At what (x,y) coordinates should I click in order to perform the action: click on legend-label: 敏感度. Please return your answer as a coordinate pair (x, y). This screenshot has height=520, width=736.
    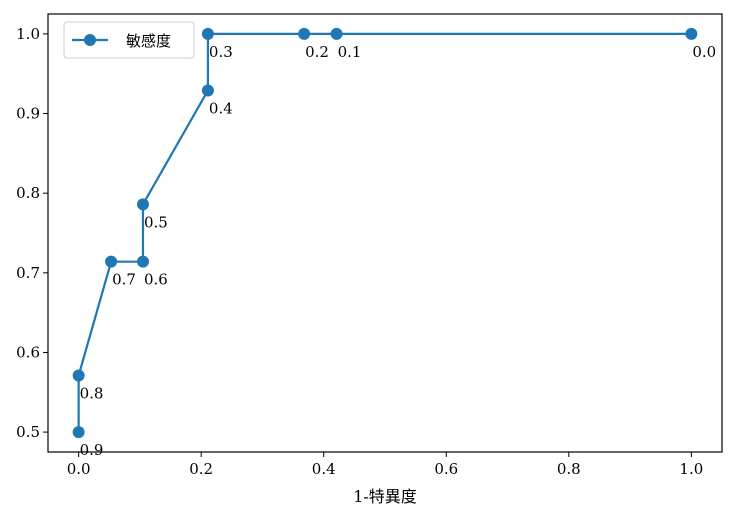
    Looking at the image, I should click on (148, 41).